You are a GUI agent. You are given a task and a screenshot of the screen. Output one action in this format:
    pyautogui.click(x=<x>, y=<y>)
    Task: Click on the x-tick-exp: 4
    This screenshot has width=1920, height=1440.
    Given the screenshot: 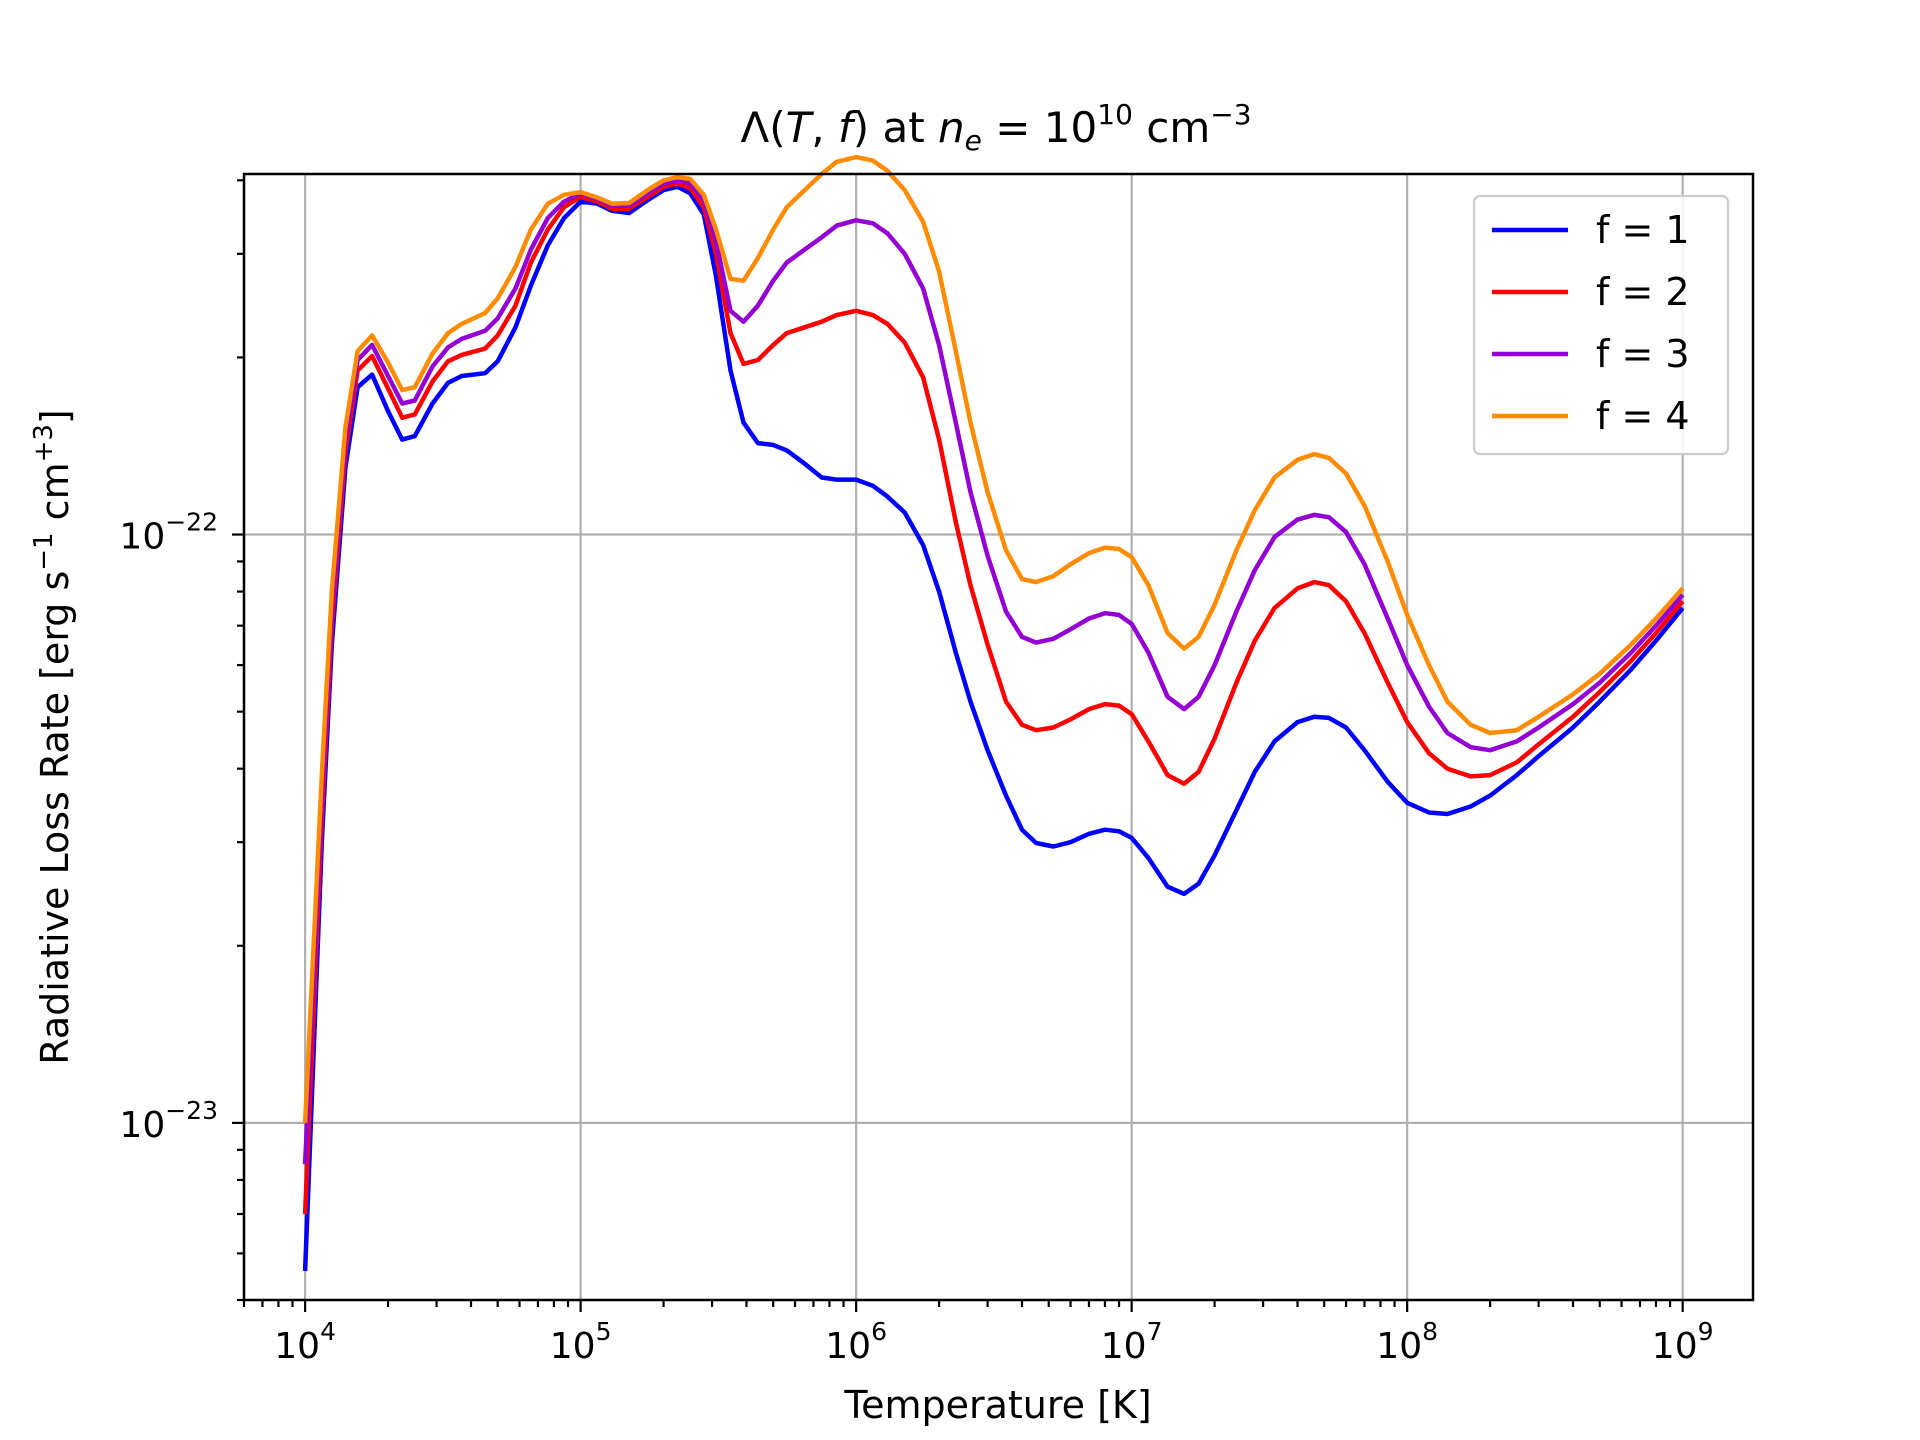 What is the action you would take?
    pyautogui.click(x=328, y=1331)
    